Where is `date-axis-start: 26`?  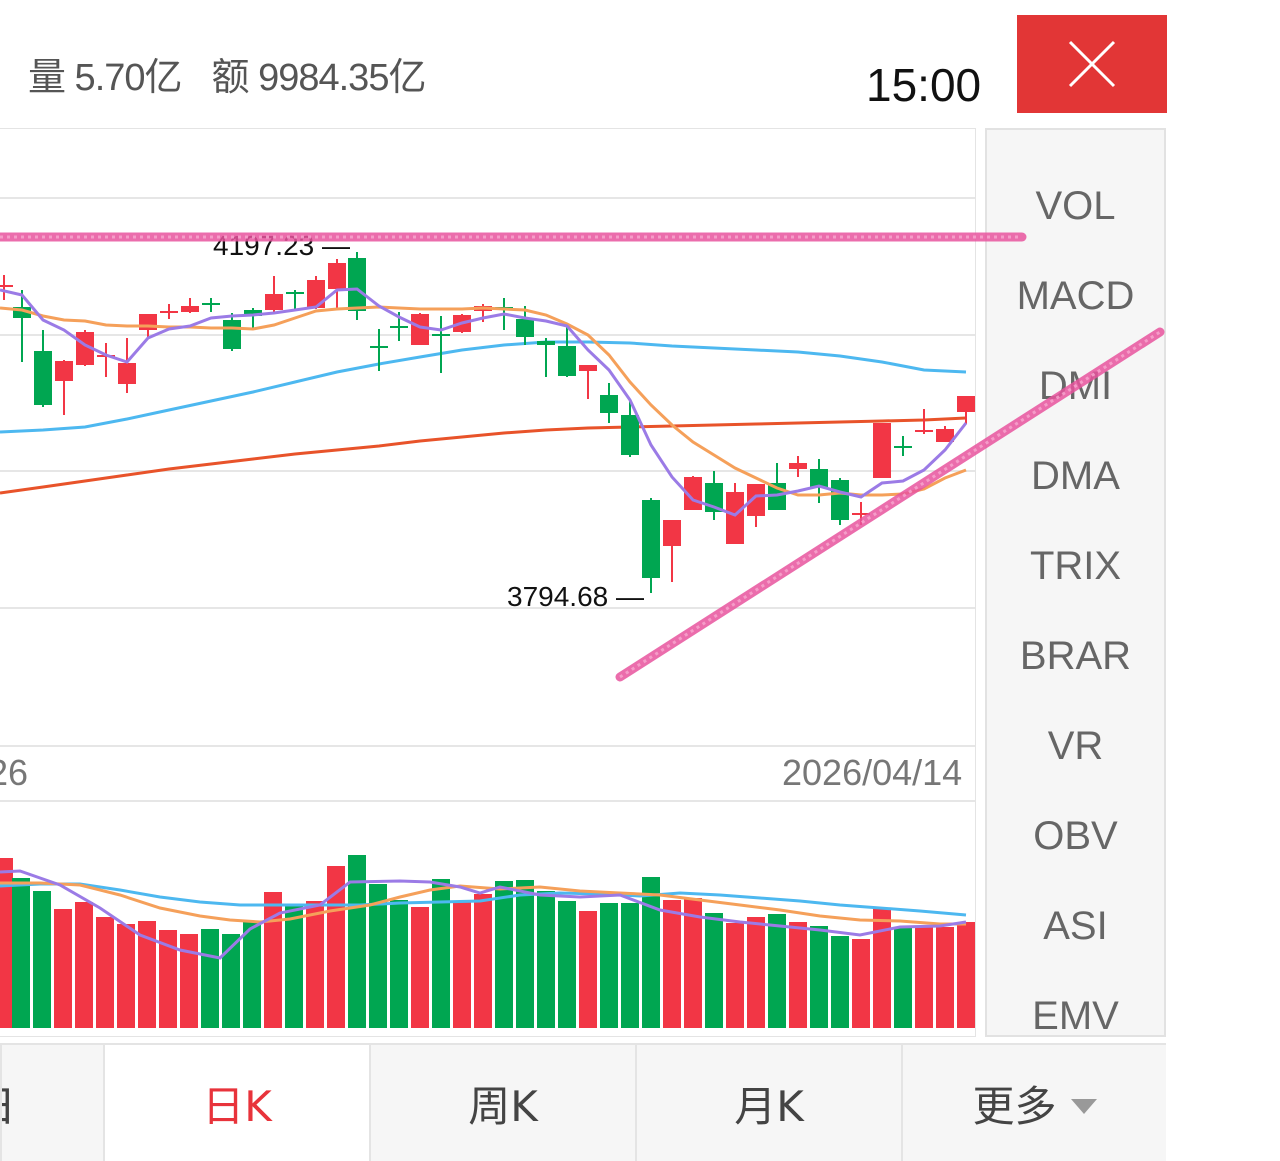
date-axis-start: 26 is located at coordinates (14, 772).